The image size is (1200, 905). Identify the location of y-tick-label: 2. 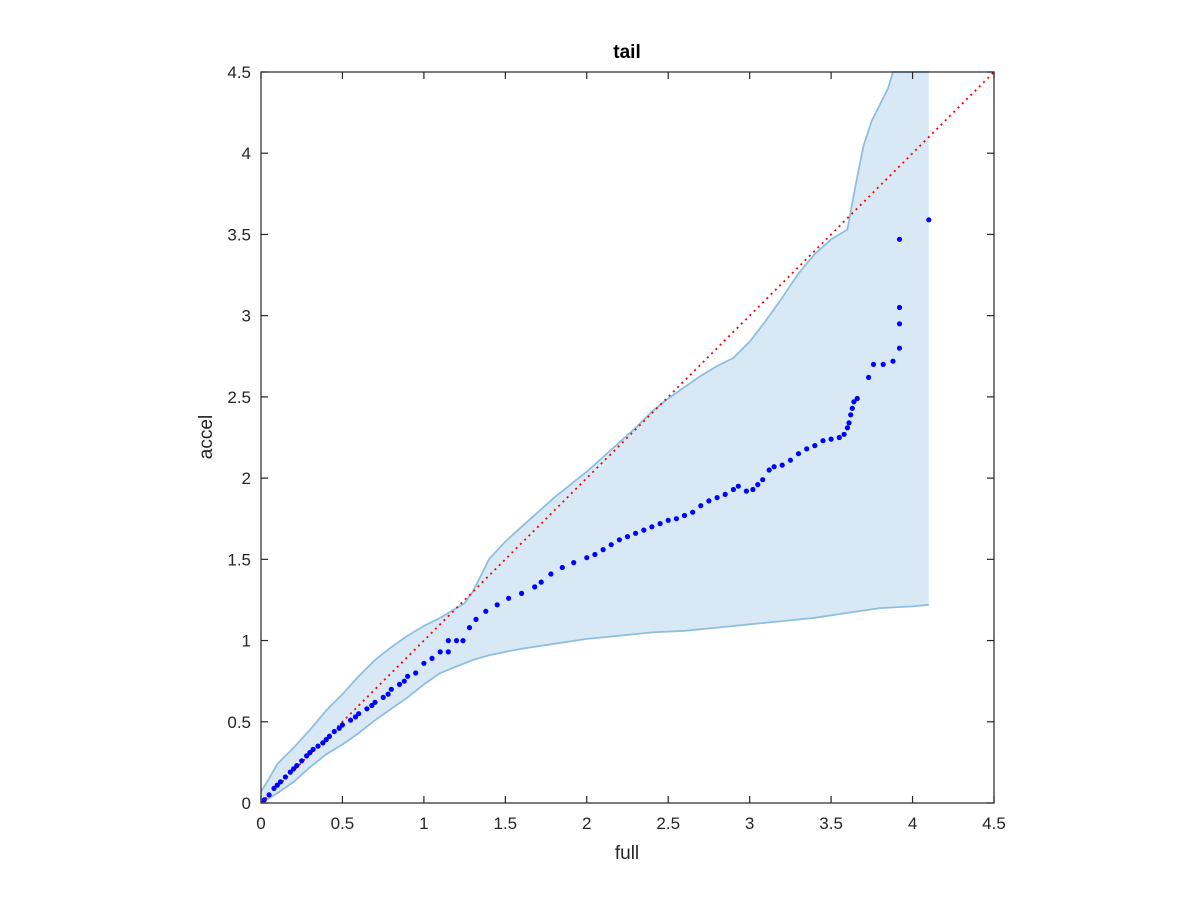
(246, 478).